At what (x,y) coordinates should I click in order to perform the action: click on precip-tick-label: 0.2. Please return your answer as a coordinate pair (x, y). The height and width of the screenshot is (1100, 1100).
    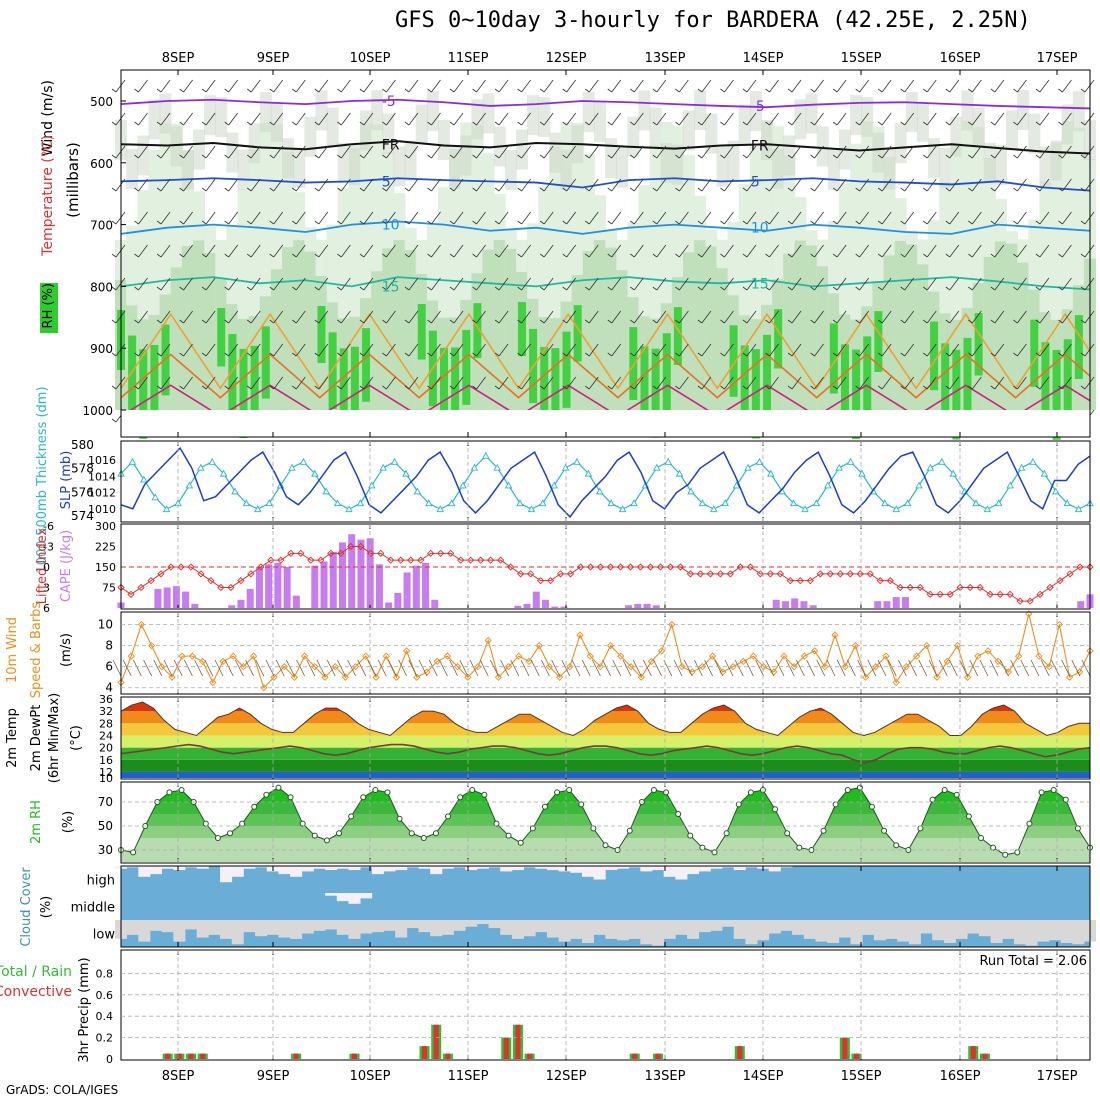
    Looking at the image, I should click on (105, 1038).